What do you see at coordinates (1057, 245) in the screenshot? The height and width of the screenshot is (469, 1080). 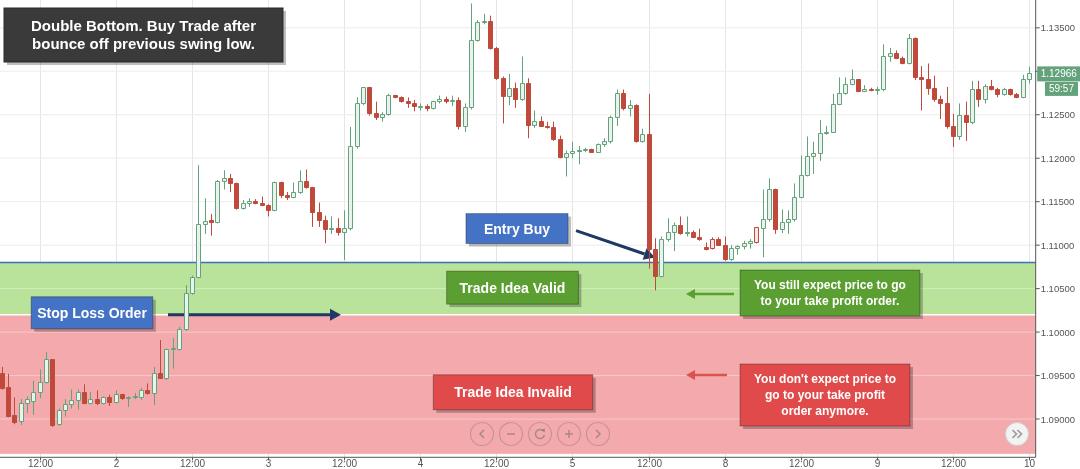 I see `y-tick-label: 1.11000` at bounding box center [1057, 245].